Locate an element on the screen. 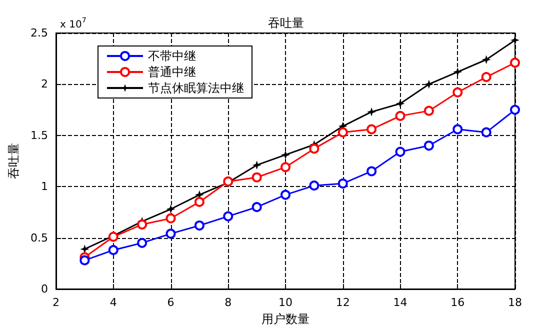 This screenshot has width=560, height=333. x-axis-title: 用户数量 is located at coordinates (286, 319).